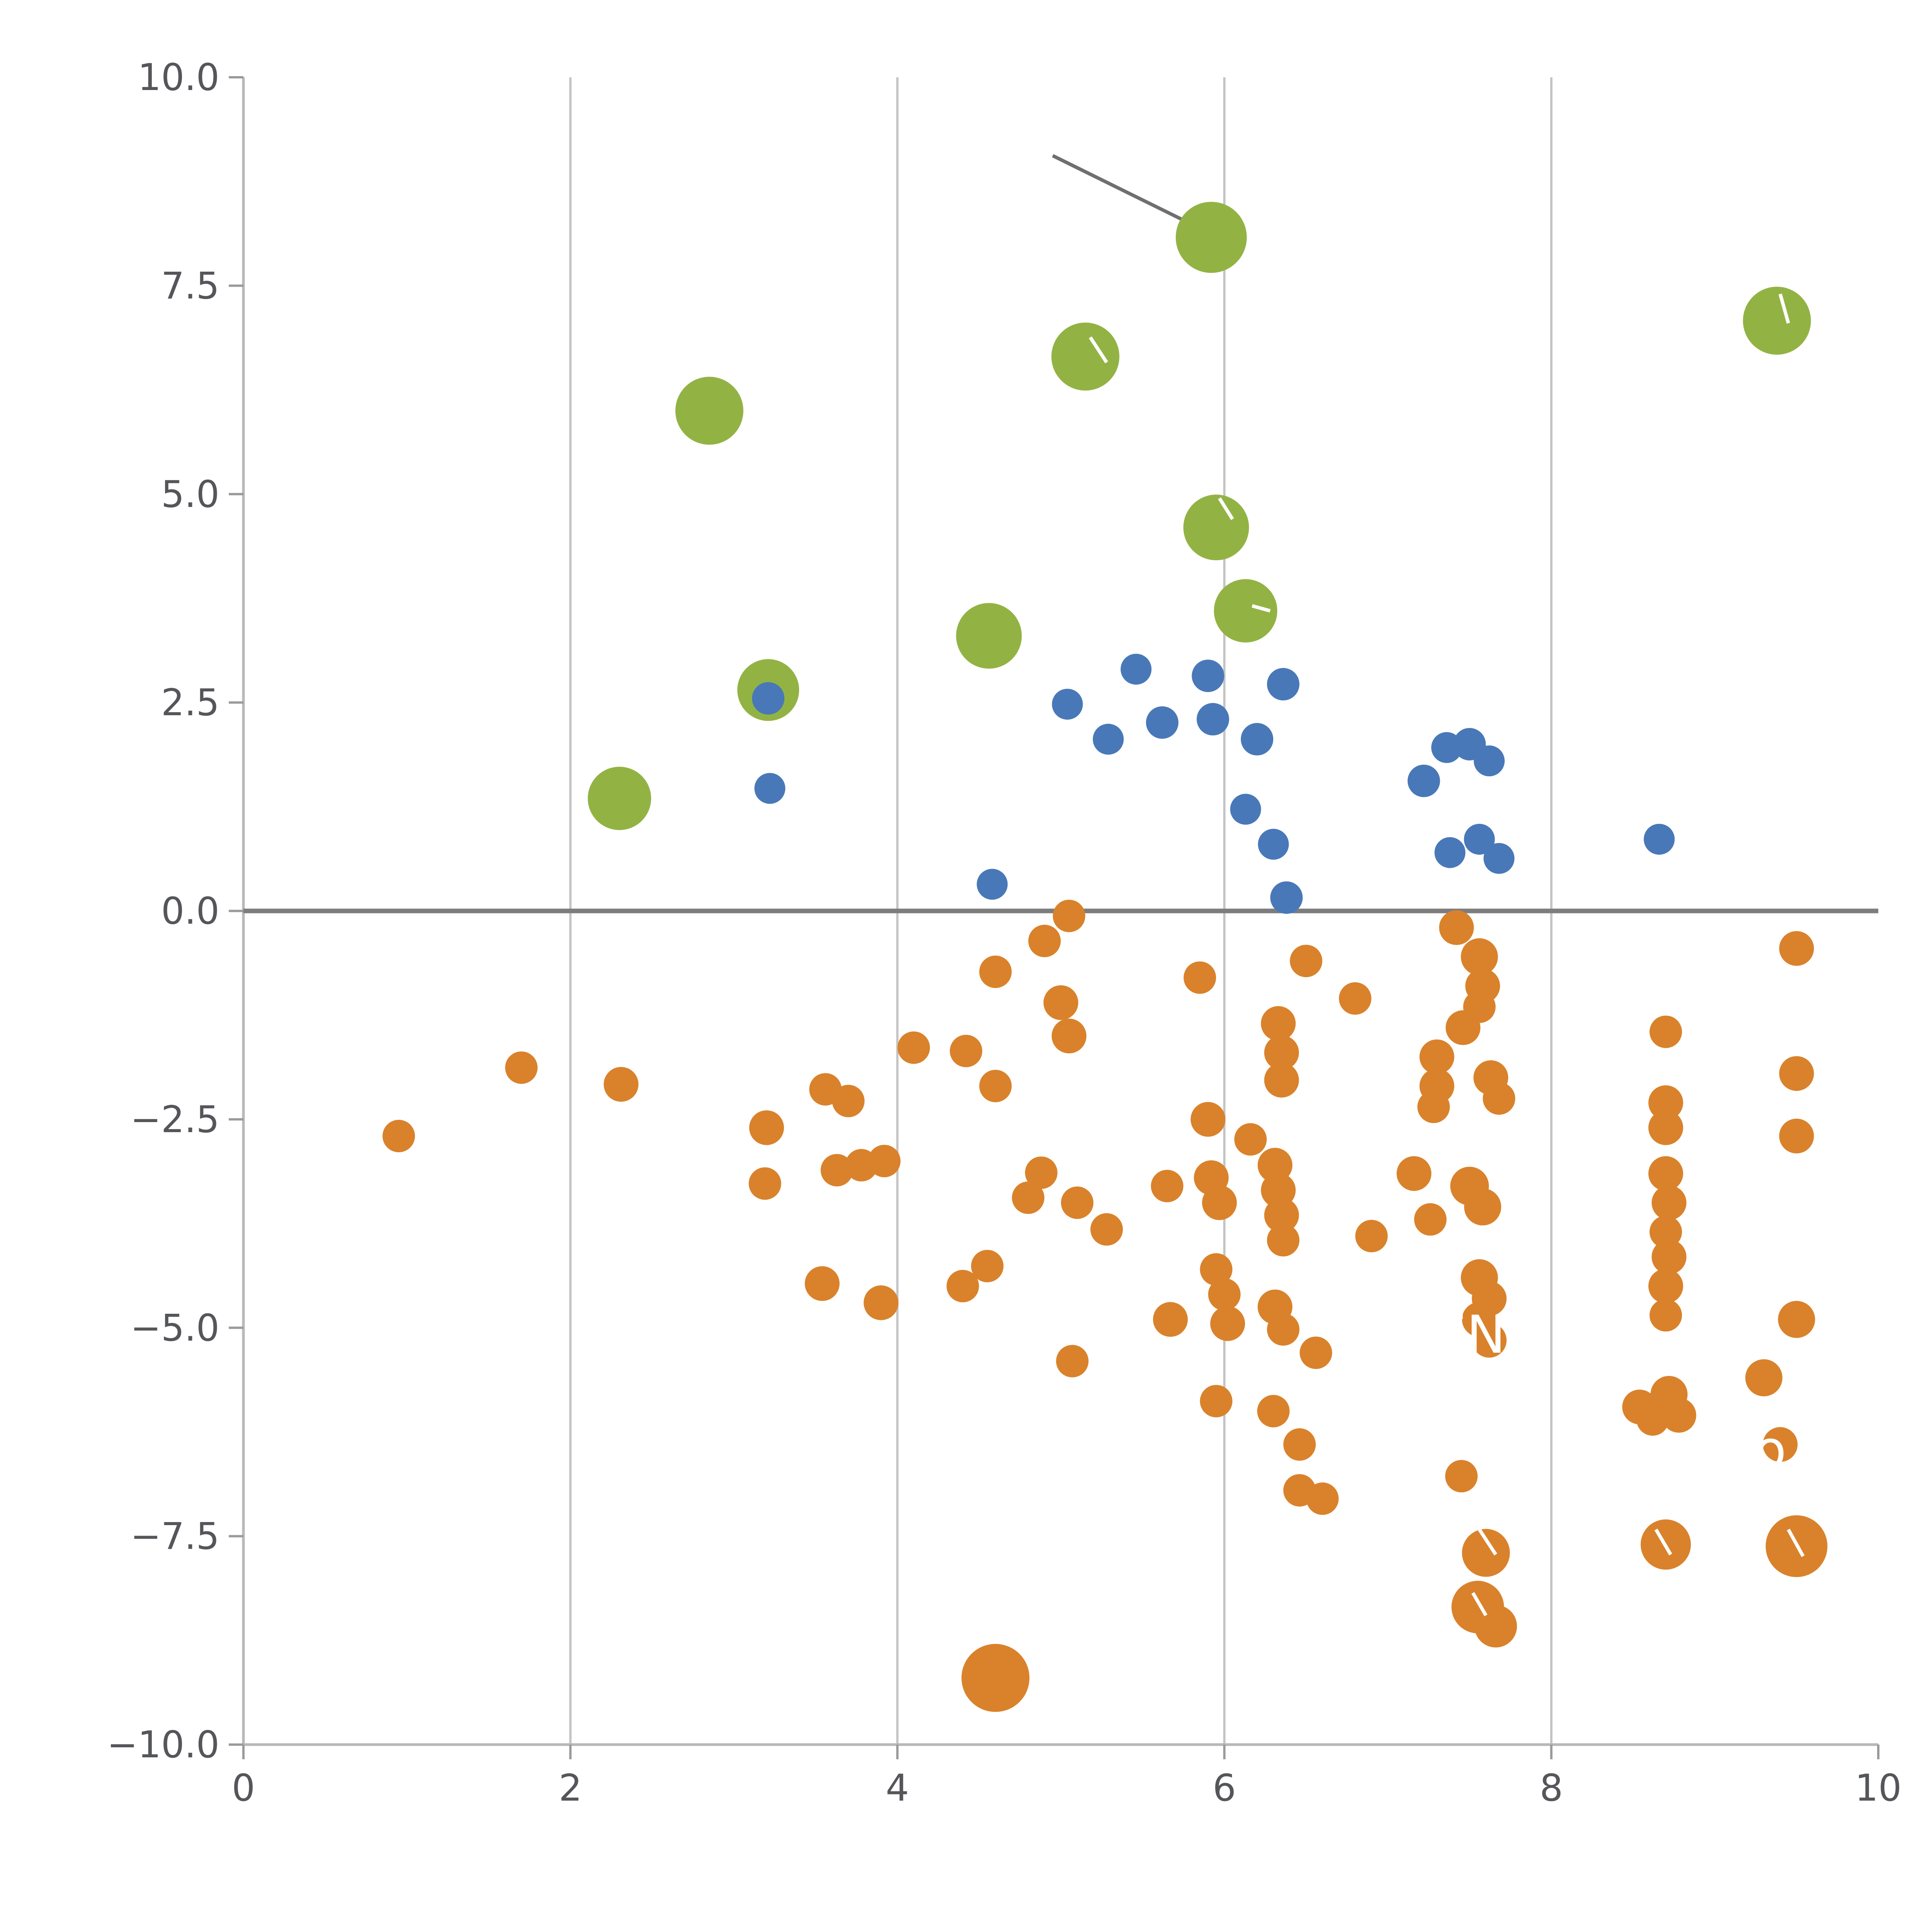  Describe the element at coordinates (1552, 1788) in the screenshot. I see `x-tick-label: 8` at that location.